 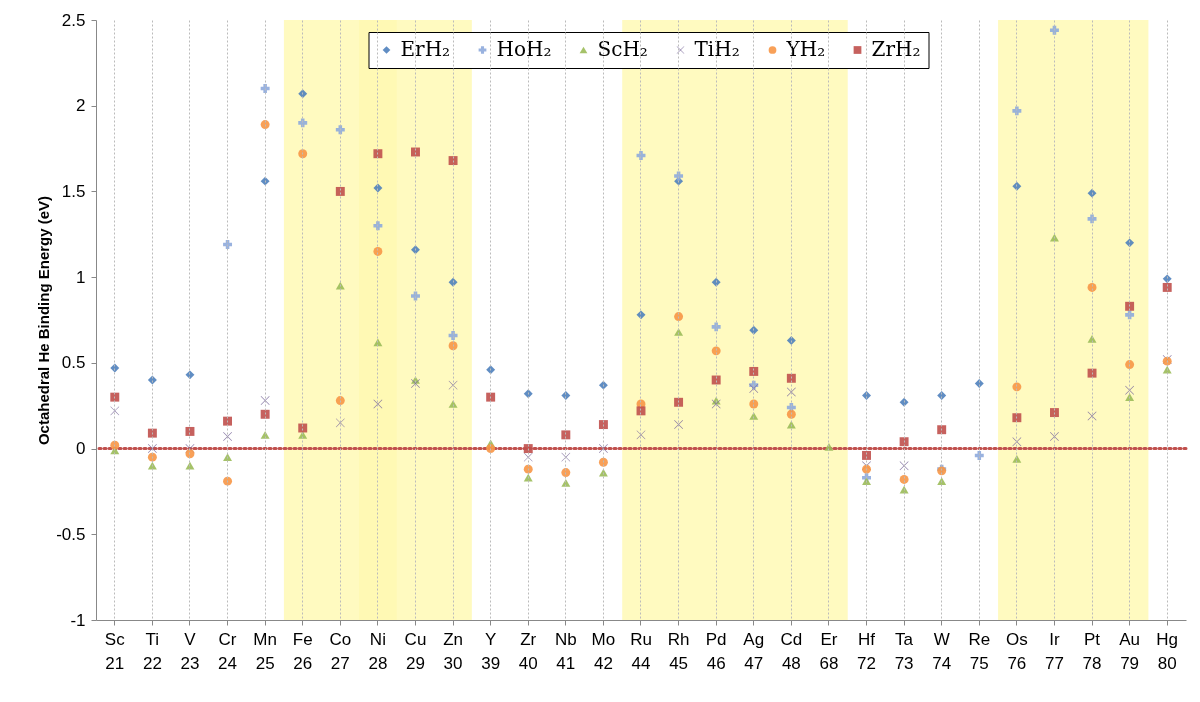 I want to click on x-tick-label: V 23, so click(x=190, y=651).